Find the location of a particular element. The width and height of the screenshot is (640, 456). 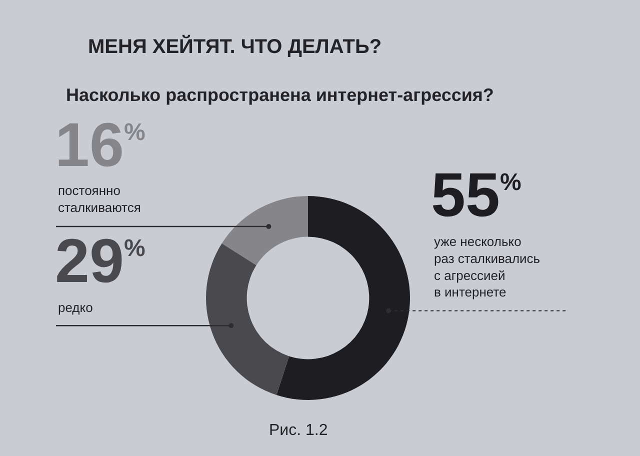

chart-title: МЕНЯ ХЕЙТЯТ. ЧТО ДЕЛАТЬ? is located at coordinates (235, 46).